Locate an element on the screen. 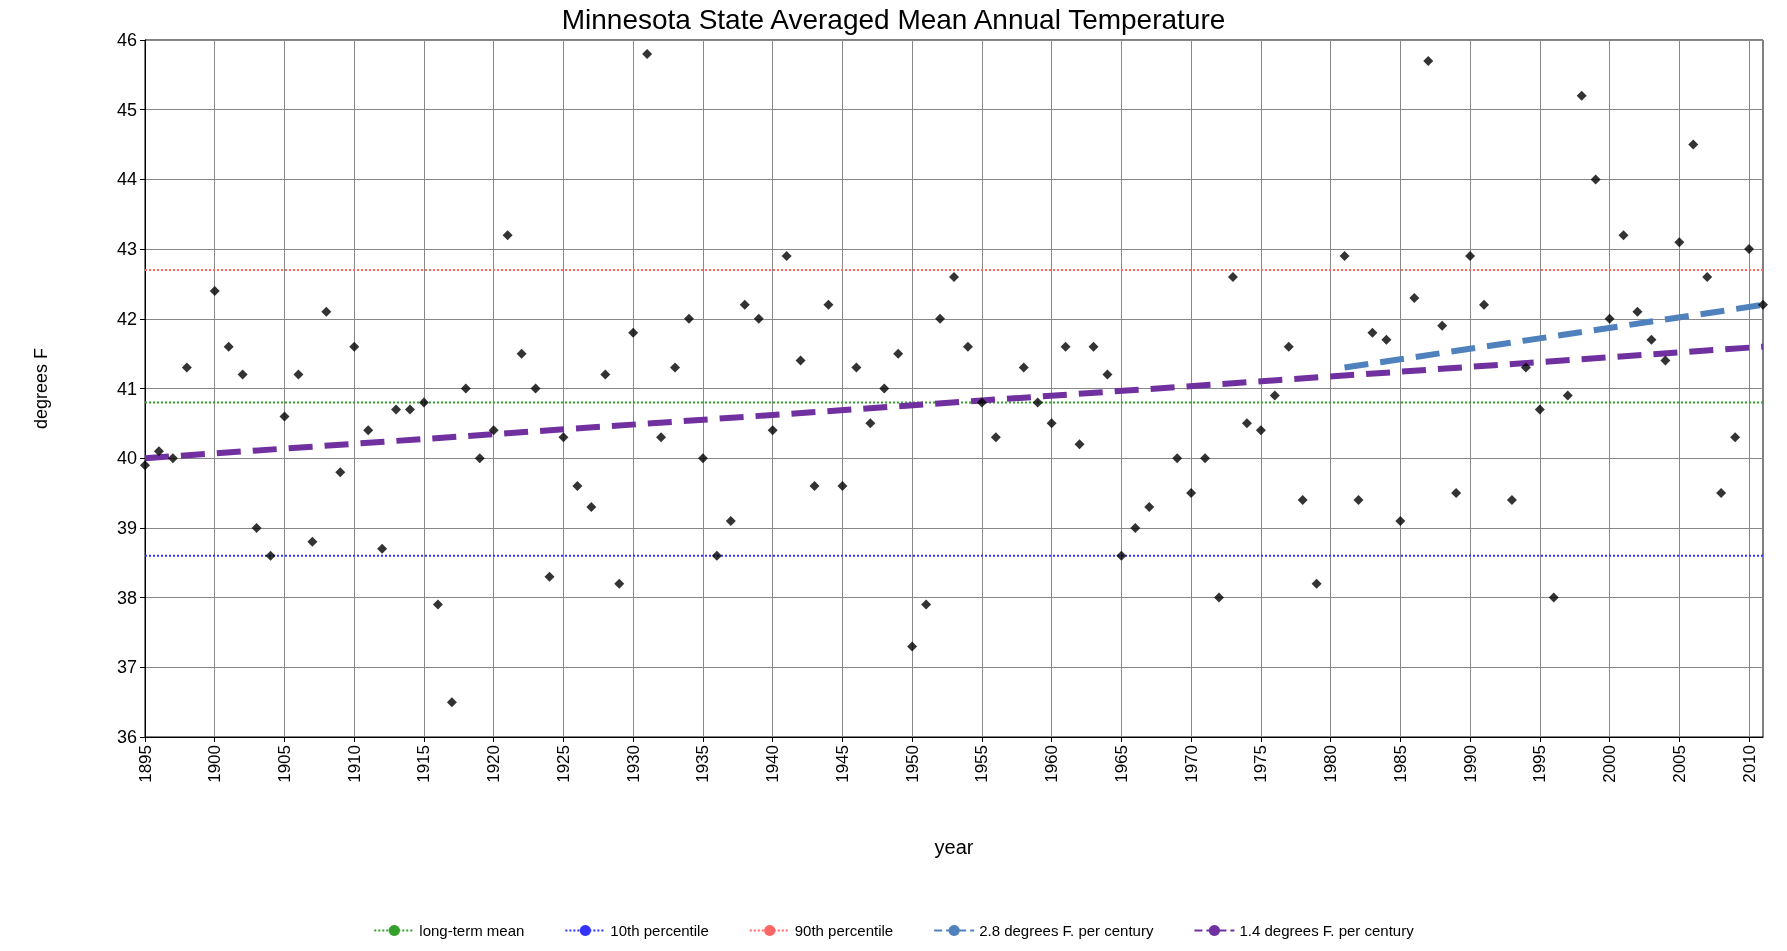  y-tick-label: 46 is located at coordinates (126, 40).